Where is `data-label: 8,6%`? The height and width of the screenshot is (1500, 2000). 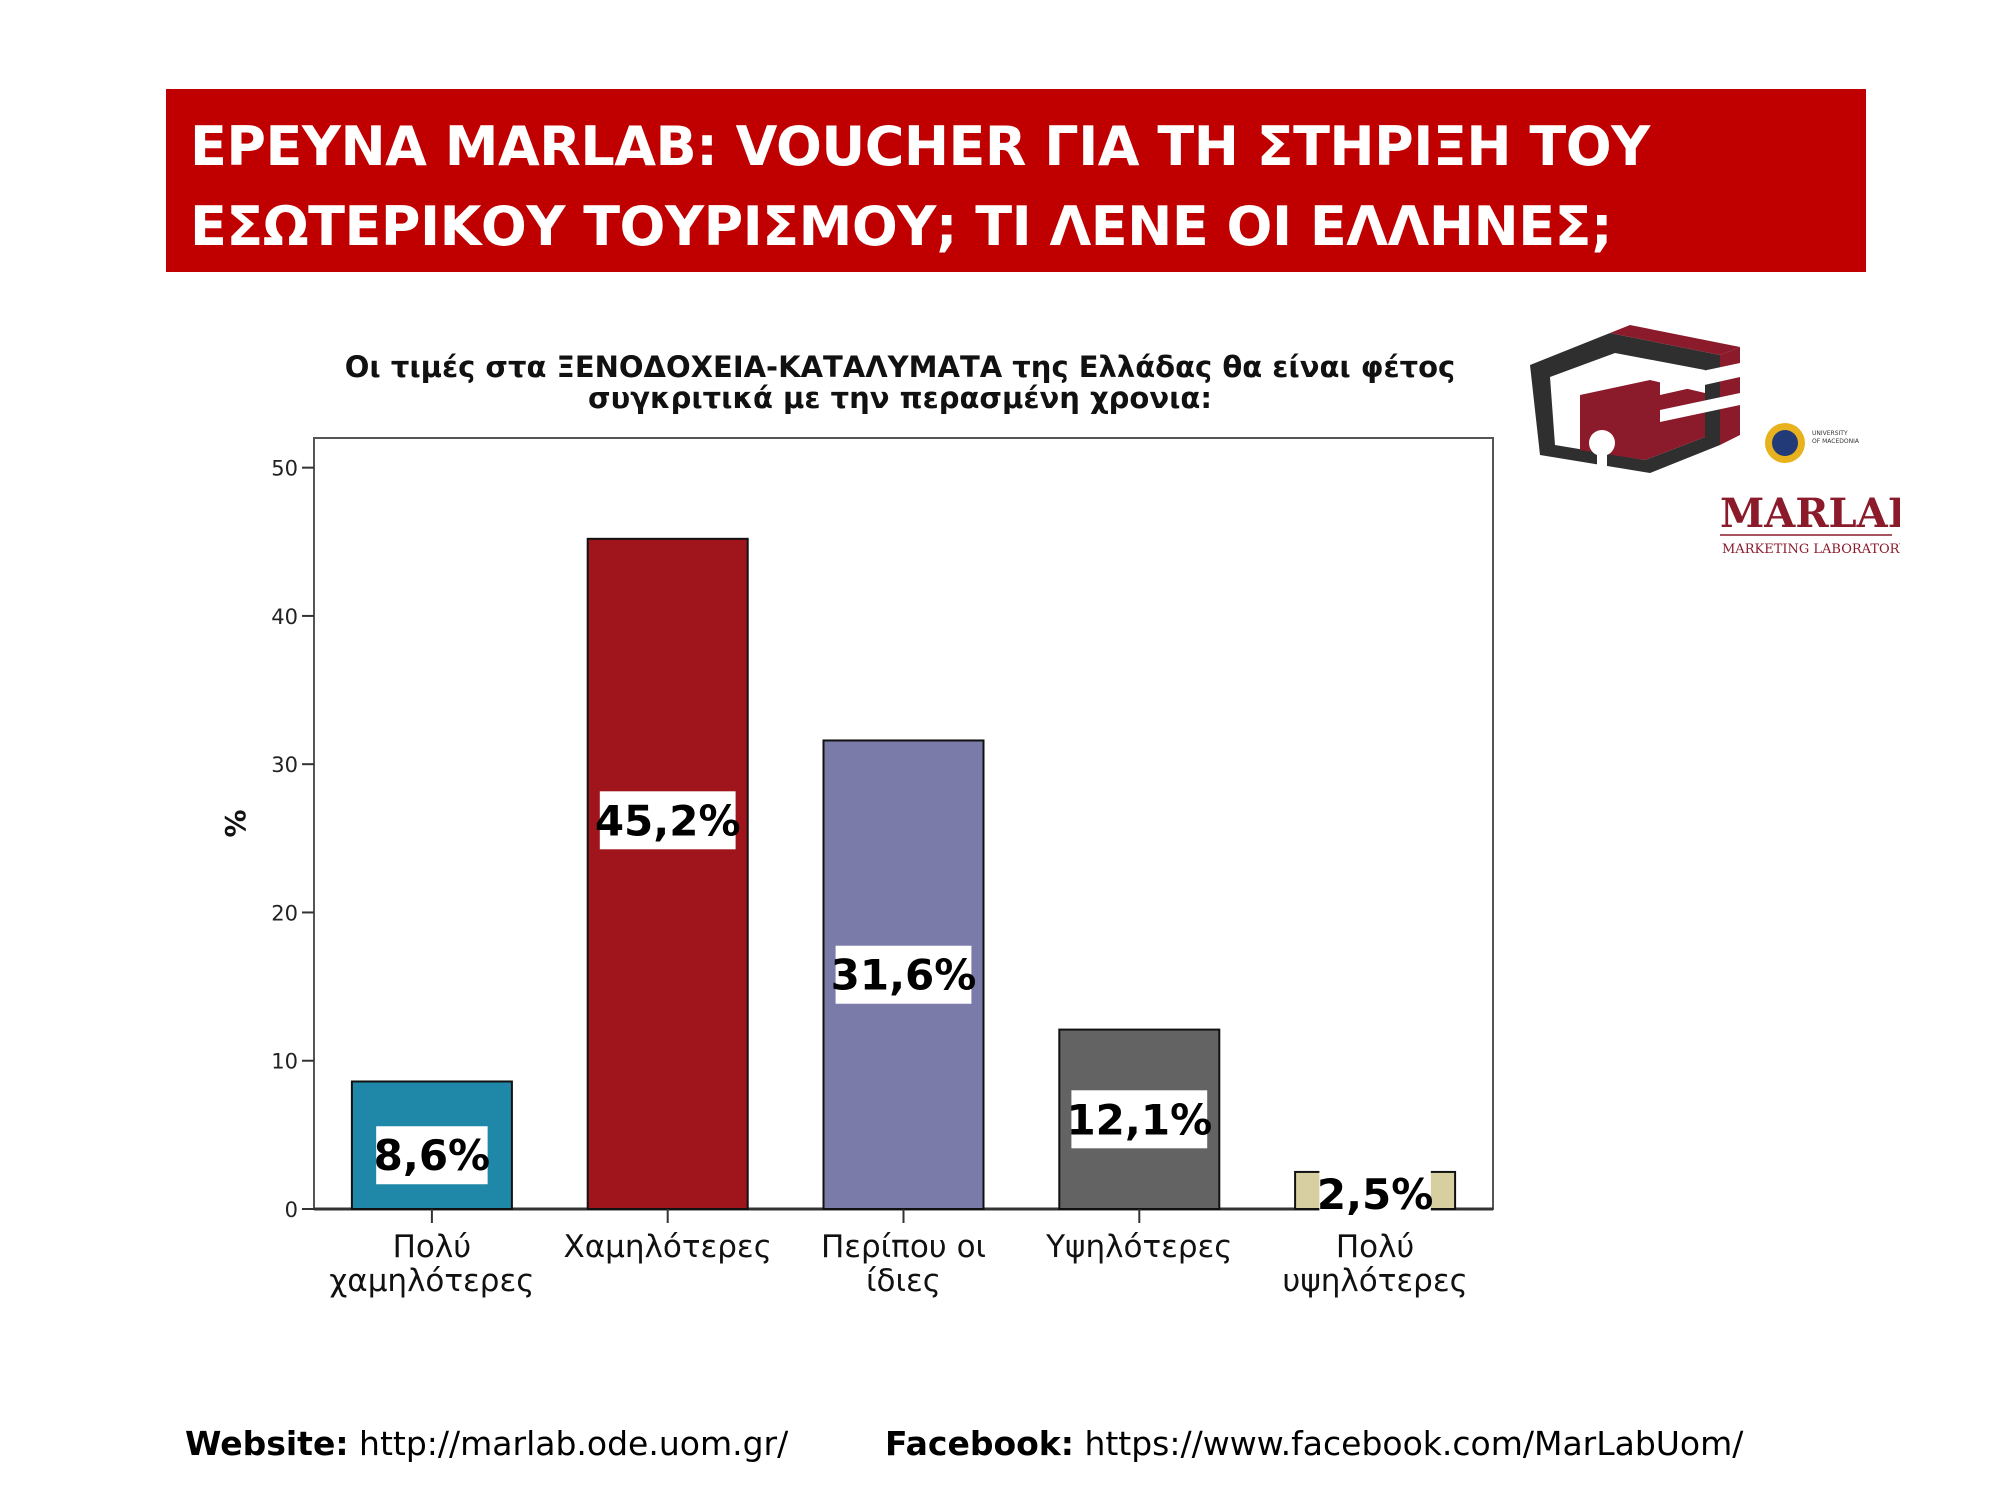
data-label: 8,6% is located at coordinates (432, 1155).